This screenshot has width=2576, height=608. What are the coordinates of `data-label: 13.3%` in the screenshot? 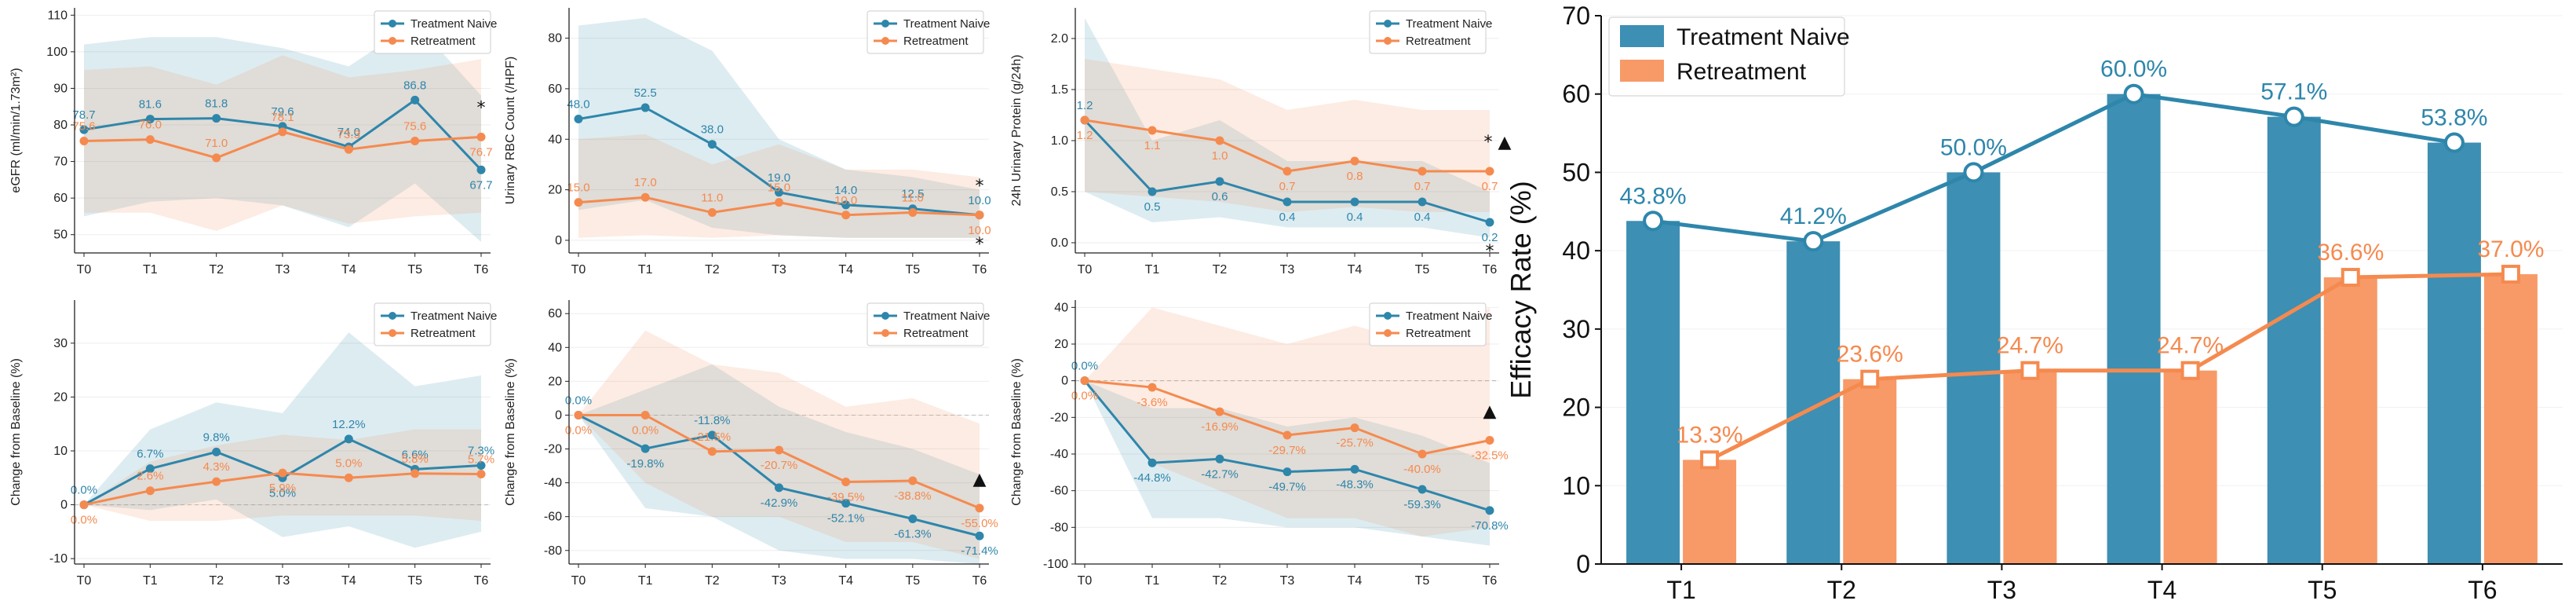 It's located at (1710, 435).